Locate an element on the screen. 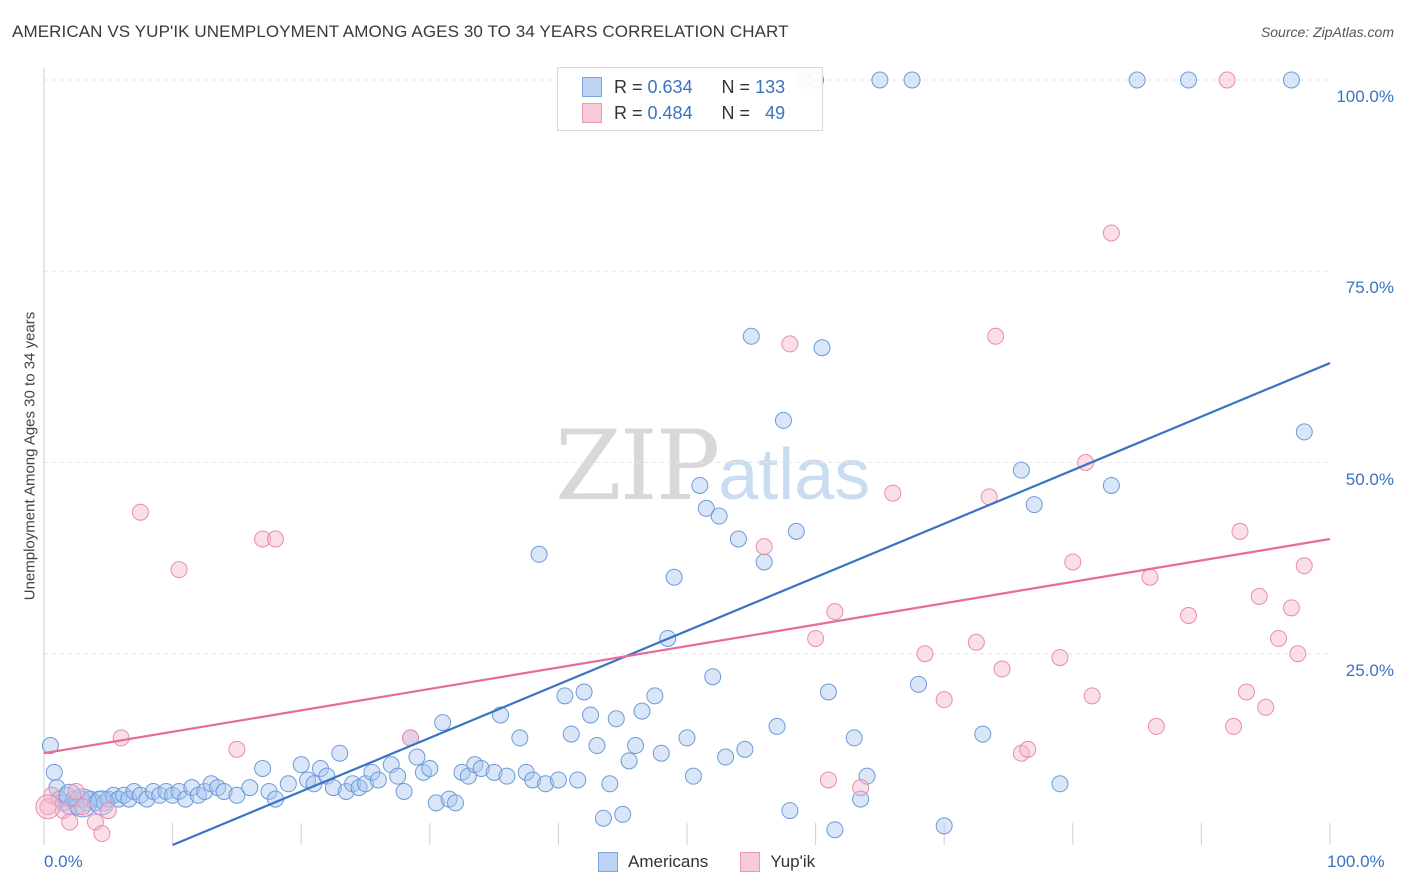  y-tick-label: 50.0% is located at coordinates (1369, 479).